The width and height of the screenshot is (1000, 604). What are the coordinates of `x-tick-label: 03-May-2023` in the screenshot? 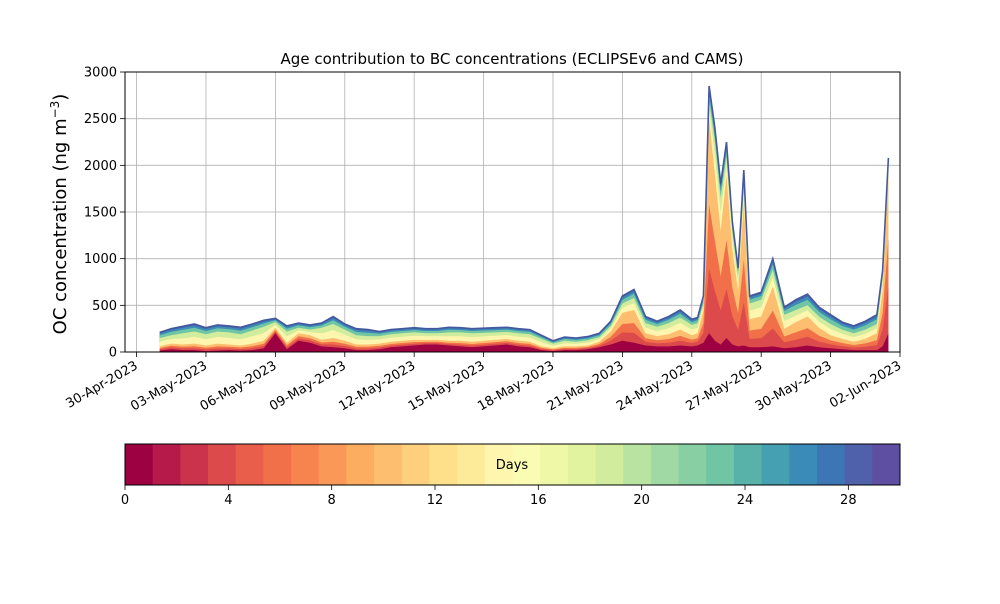 It's located at (169, 386).